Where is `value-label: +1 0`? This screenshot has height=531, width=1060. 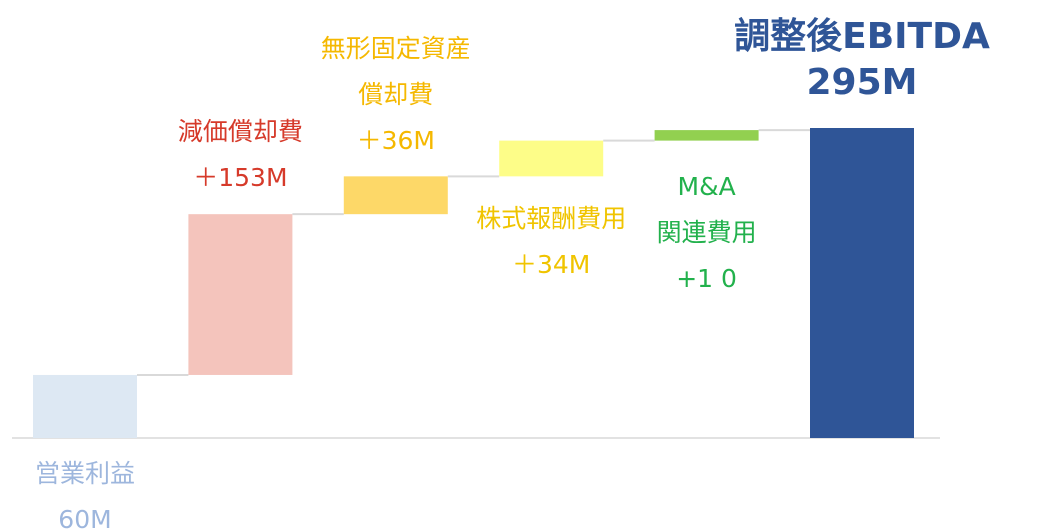
value-label: +1 0 is located at coordinates (706, 278).